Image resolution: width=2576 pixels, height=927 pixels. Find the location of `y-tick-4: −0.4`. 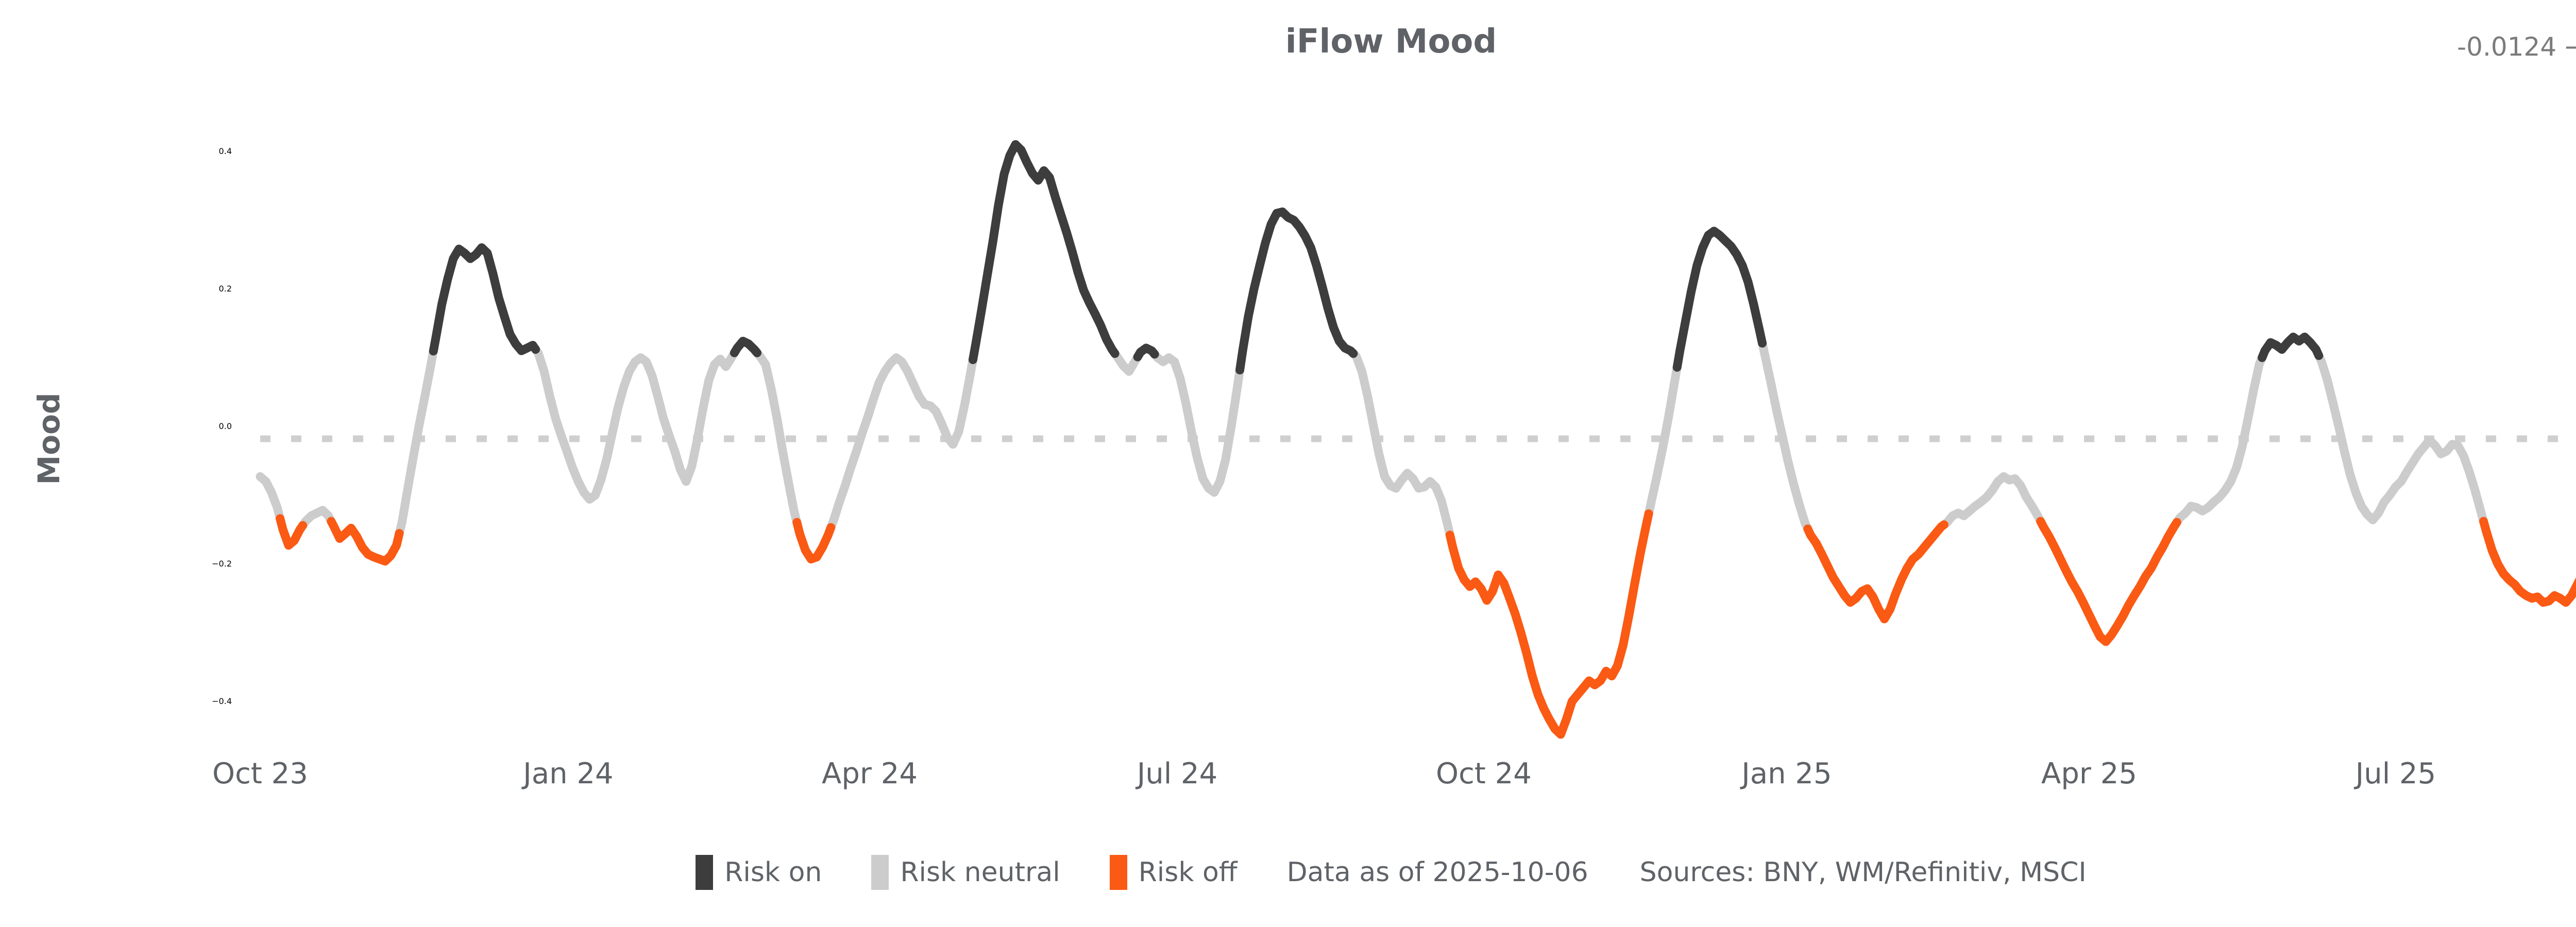

y-tick-4: −0.4 is located at coordinates (147, 701).